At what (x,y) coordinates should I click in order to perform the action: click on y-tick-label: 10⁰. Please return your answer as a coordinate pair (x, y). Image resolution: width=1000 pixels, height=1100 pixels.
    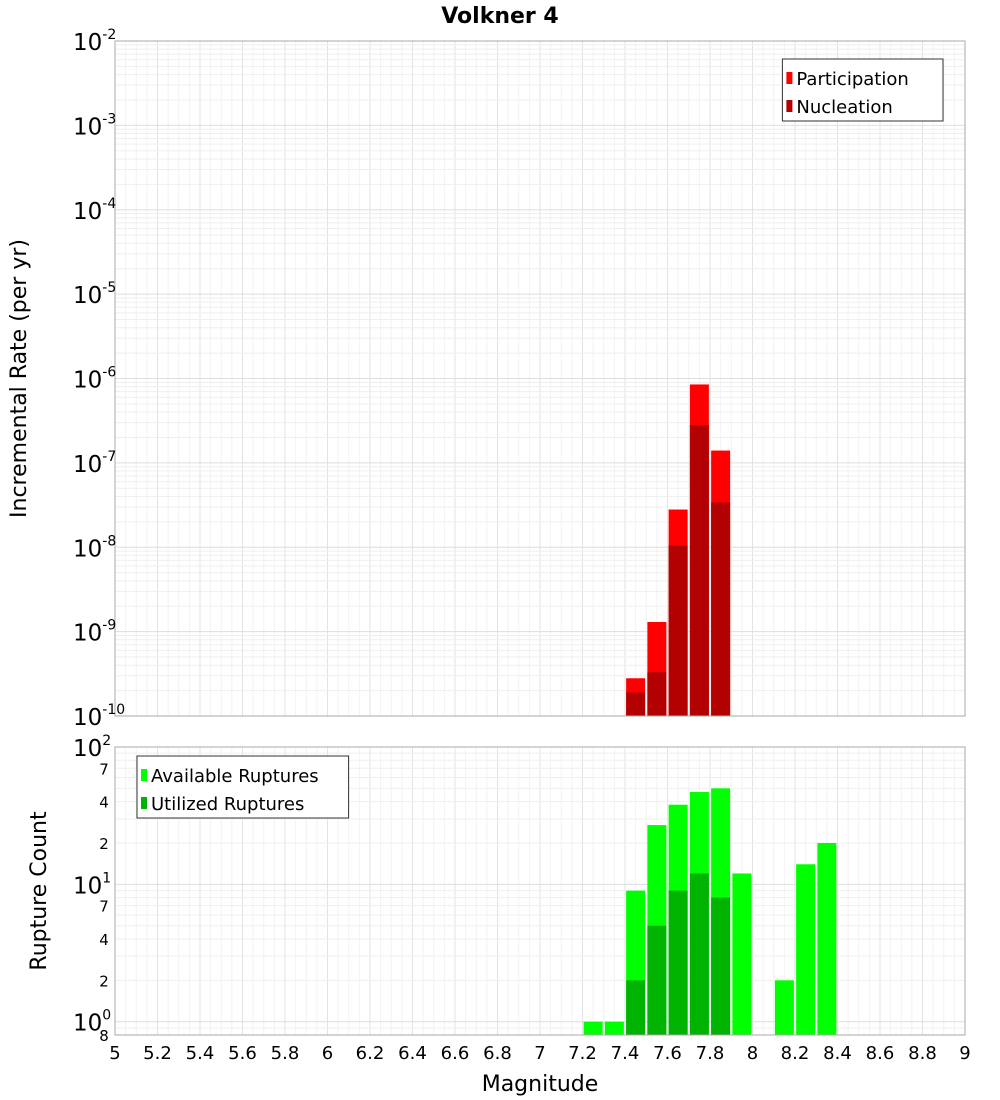
    Looking at the image, I should click on (92, 1022).